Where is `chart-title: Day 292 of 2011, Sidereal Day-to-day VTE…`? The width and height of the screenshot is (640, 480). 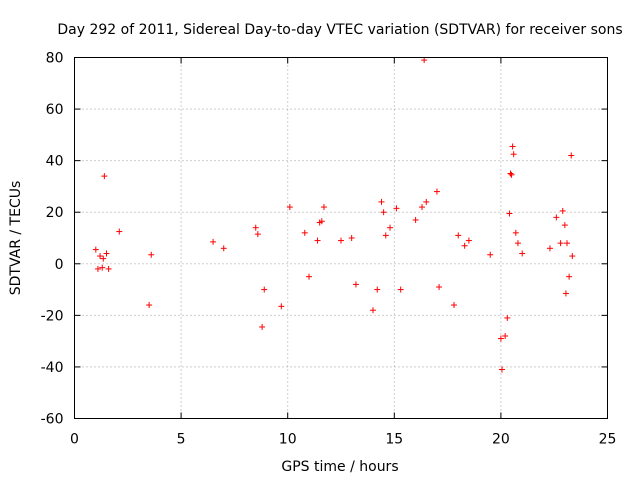 chart-title: Day 292 of 2011, Sidereal Day-to-day VTE… is located at coordinates (339, 30).